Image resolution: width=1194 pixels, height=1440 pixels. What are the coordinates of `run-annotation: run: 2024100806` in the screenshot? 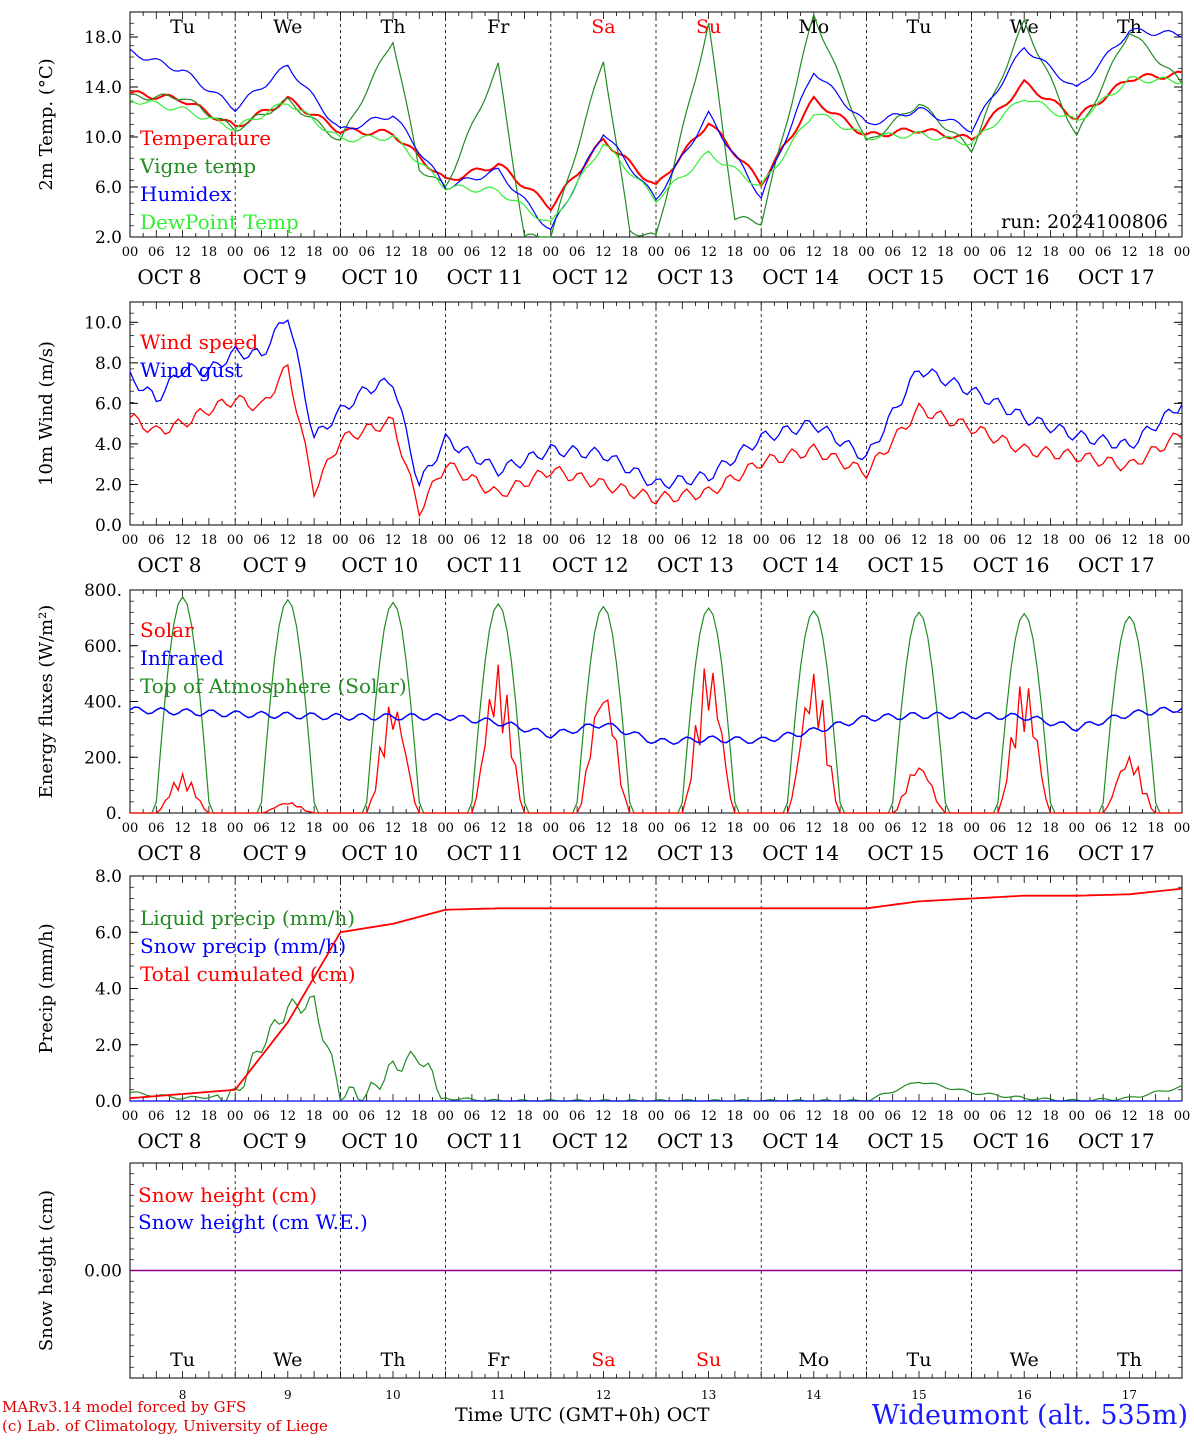 It's located at (1084, 222).